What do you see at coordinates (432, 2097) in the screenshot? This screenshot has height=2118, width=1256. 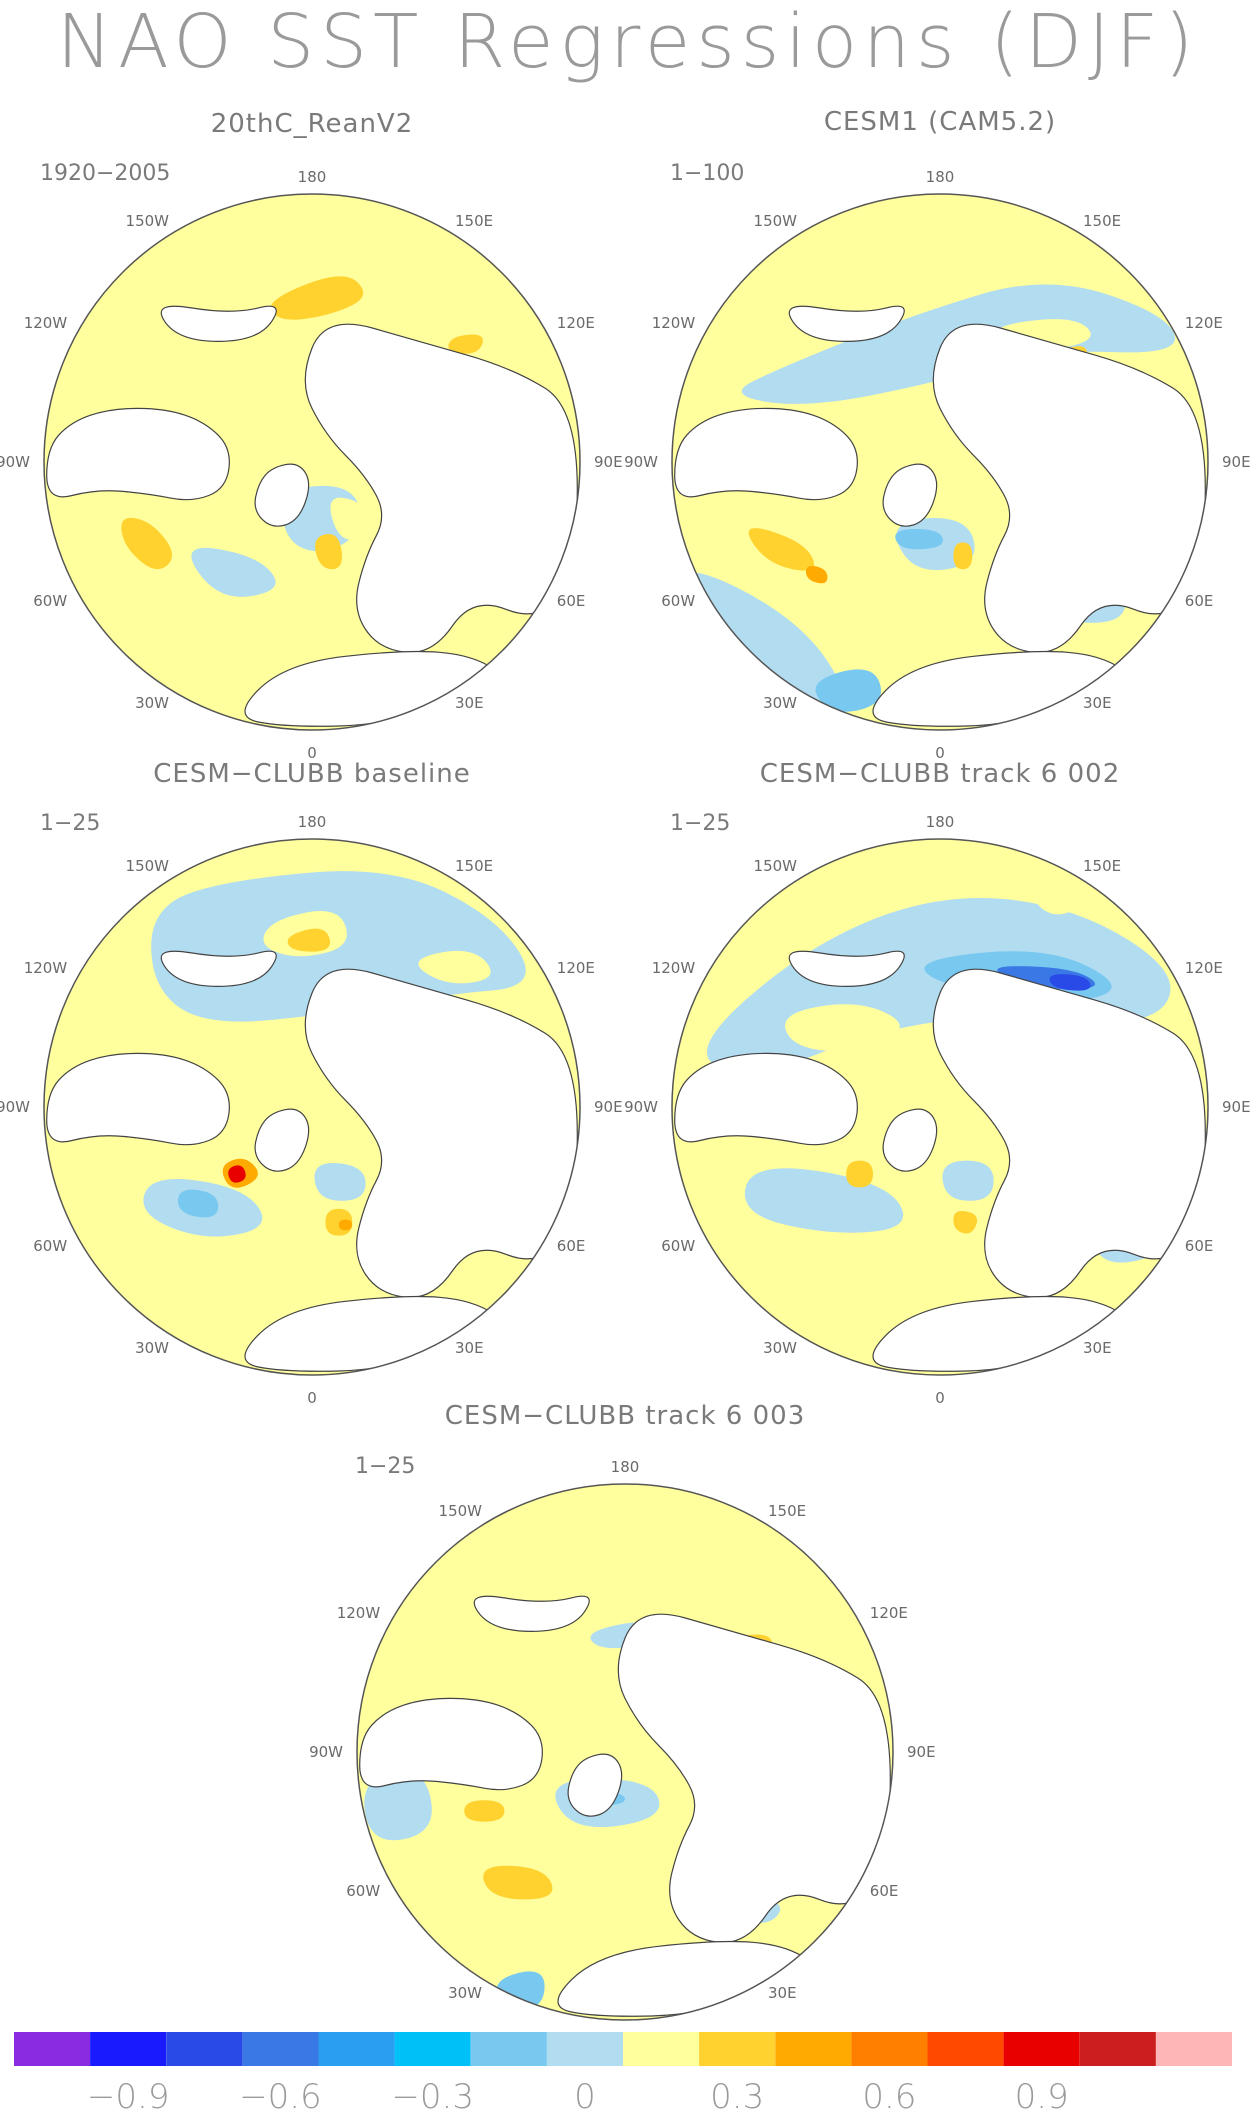 I see `colorbar-label: −0.3` at bounding box center [432, 2097].